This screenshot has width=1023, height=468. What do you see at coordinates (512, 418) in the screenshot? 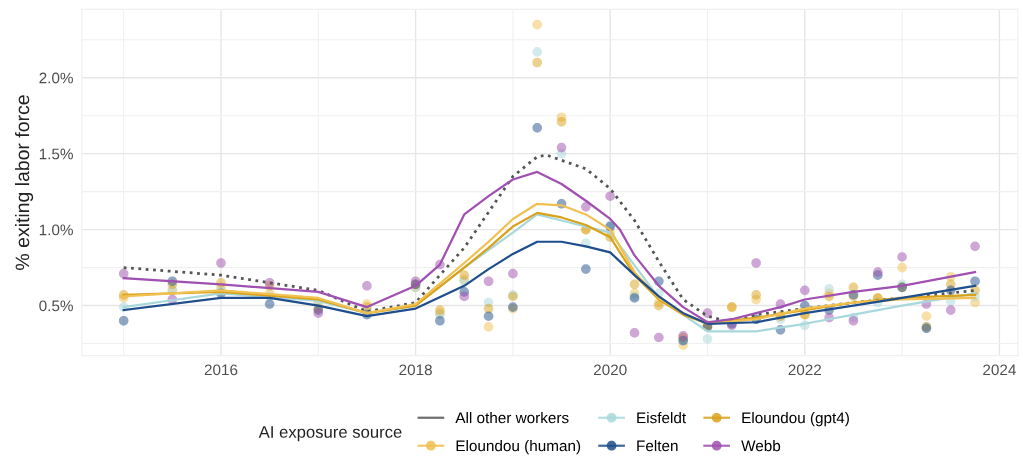
I see `legend-label: All other workers` at bounding box center [512, 418].